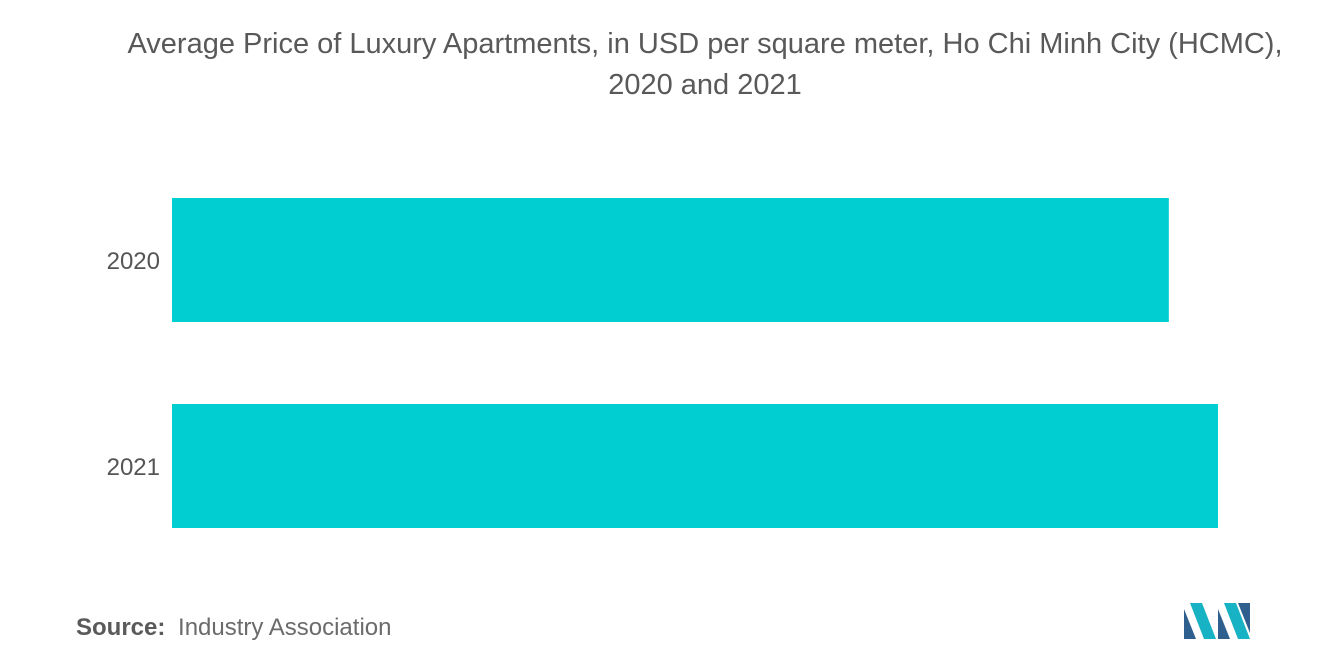 Image resolution: width=1320 pixels, height=665 pixels. Describe the element at coordinates (133, 467) in the screenshot. I see `category-label-2021: 2021` at that location.